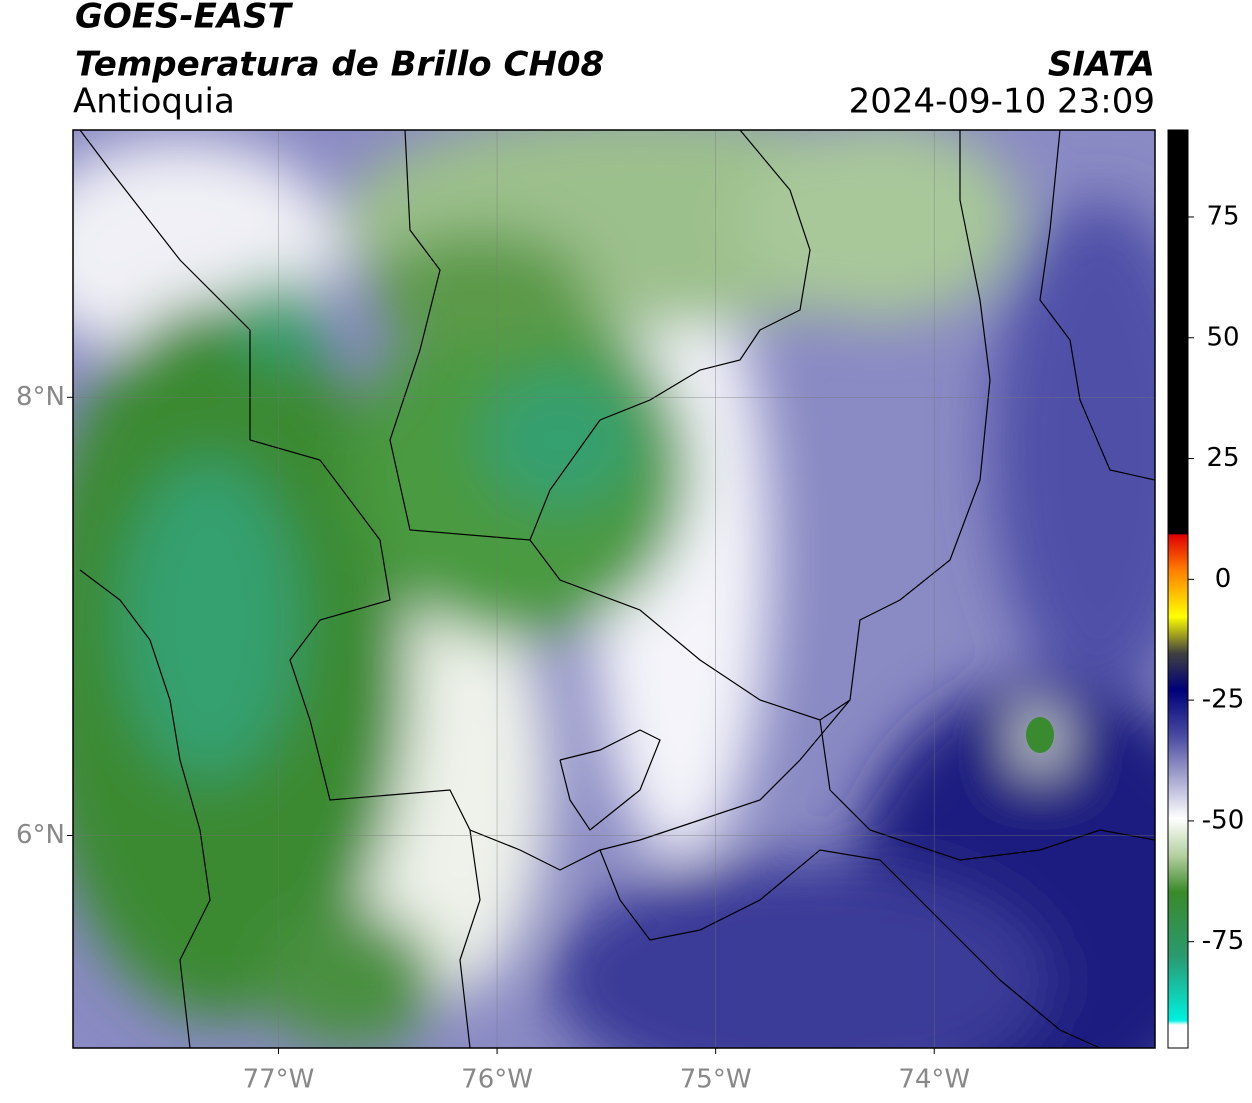 The height and width of the screenshot is (1103, 1252). Describe the element at coordinates (1223, 820) in the screenshot. I see `colorbar-tick-label: -50` at that location.